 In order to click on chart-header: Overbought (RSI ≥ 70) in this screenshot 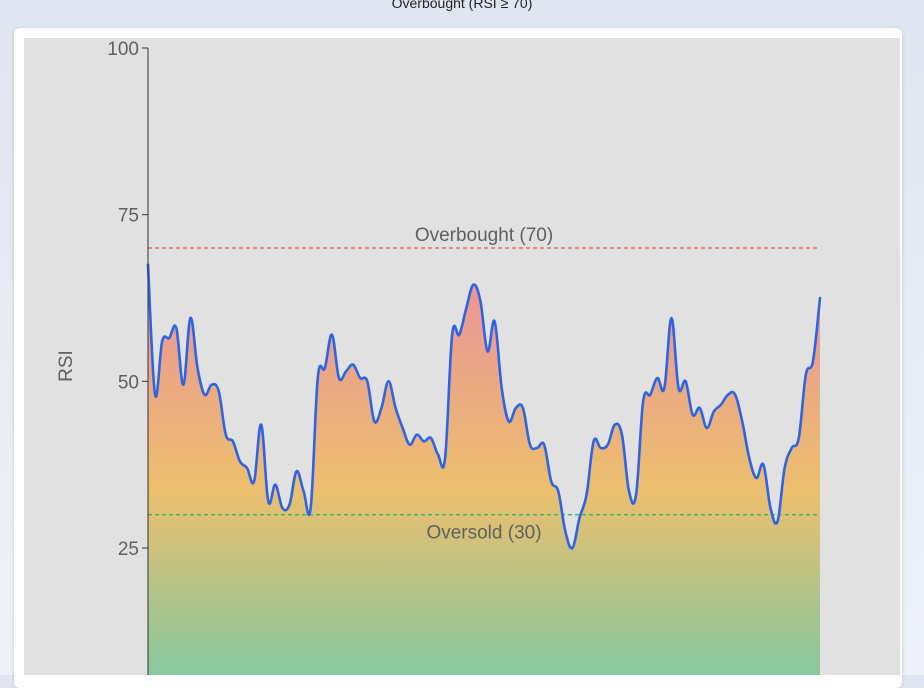, I will do `click(462, 5)`.